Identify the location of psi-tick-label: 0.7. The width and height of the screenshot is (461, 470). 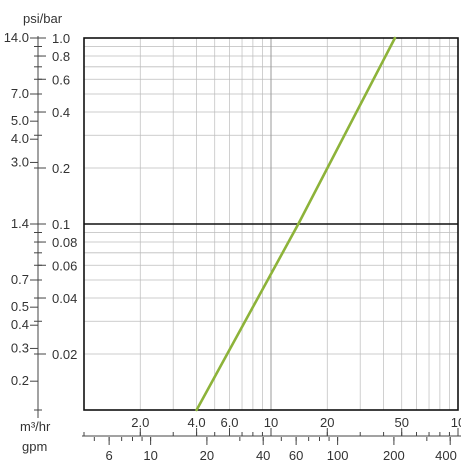
(20, 279).